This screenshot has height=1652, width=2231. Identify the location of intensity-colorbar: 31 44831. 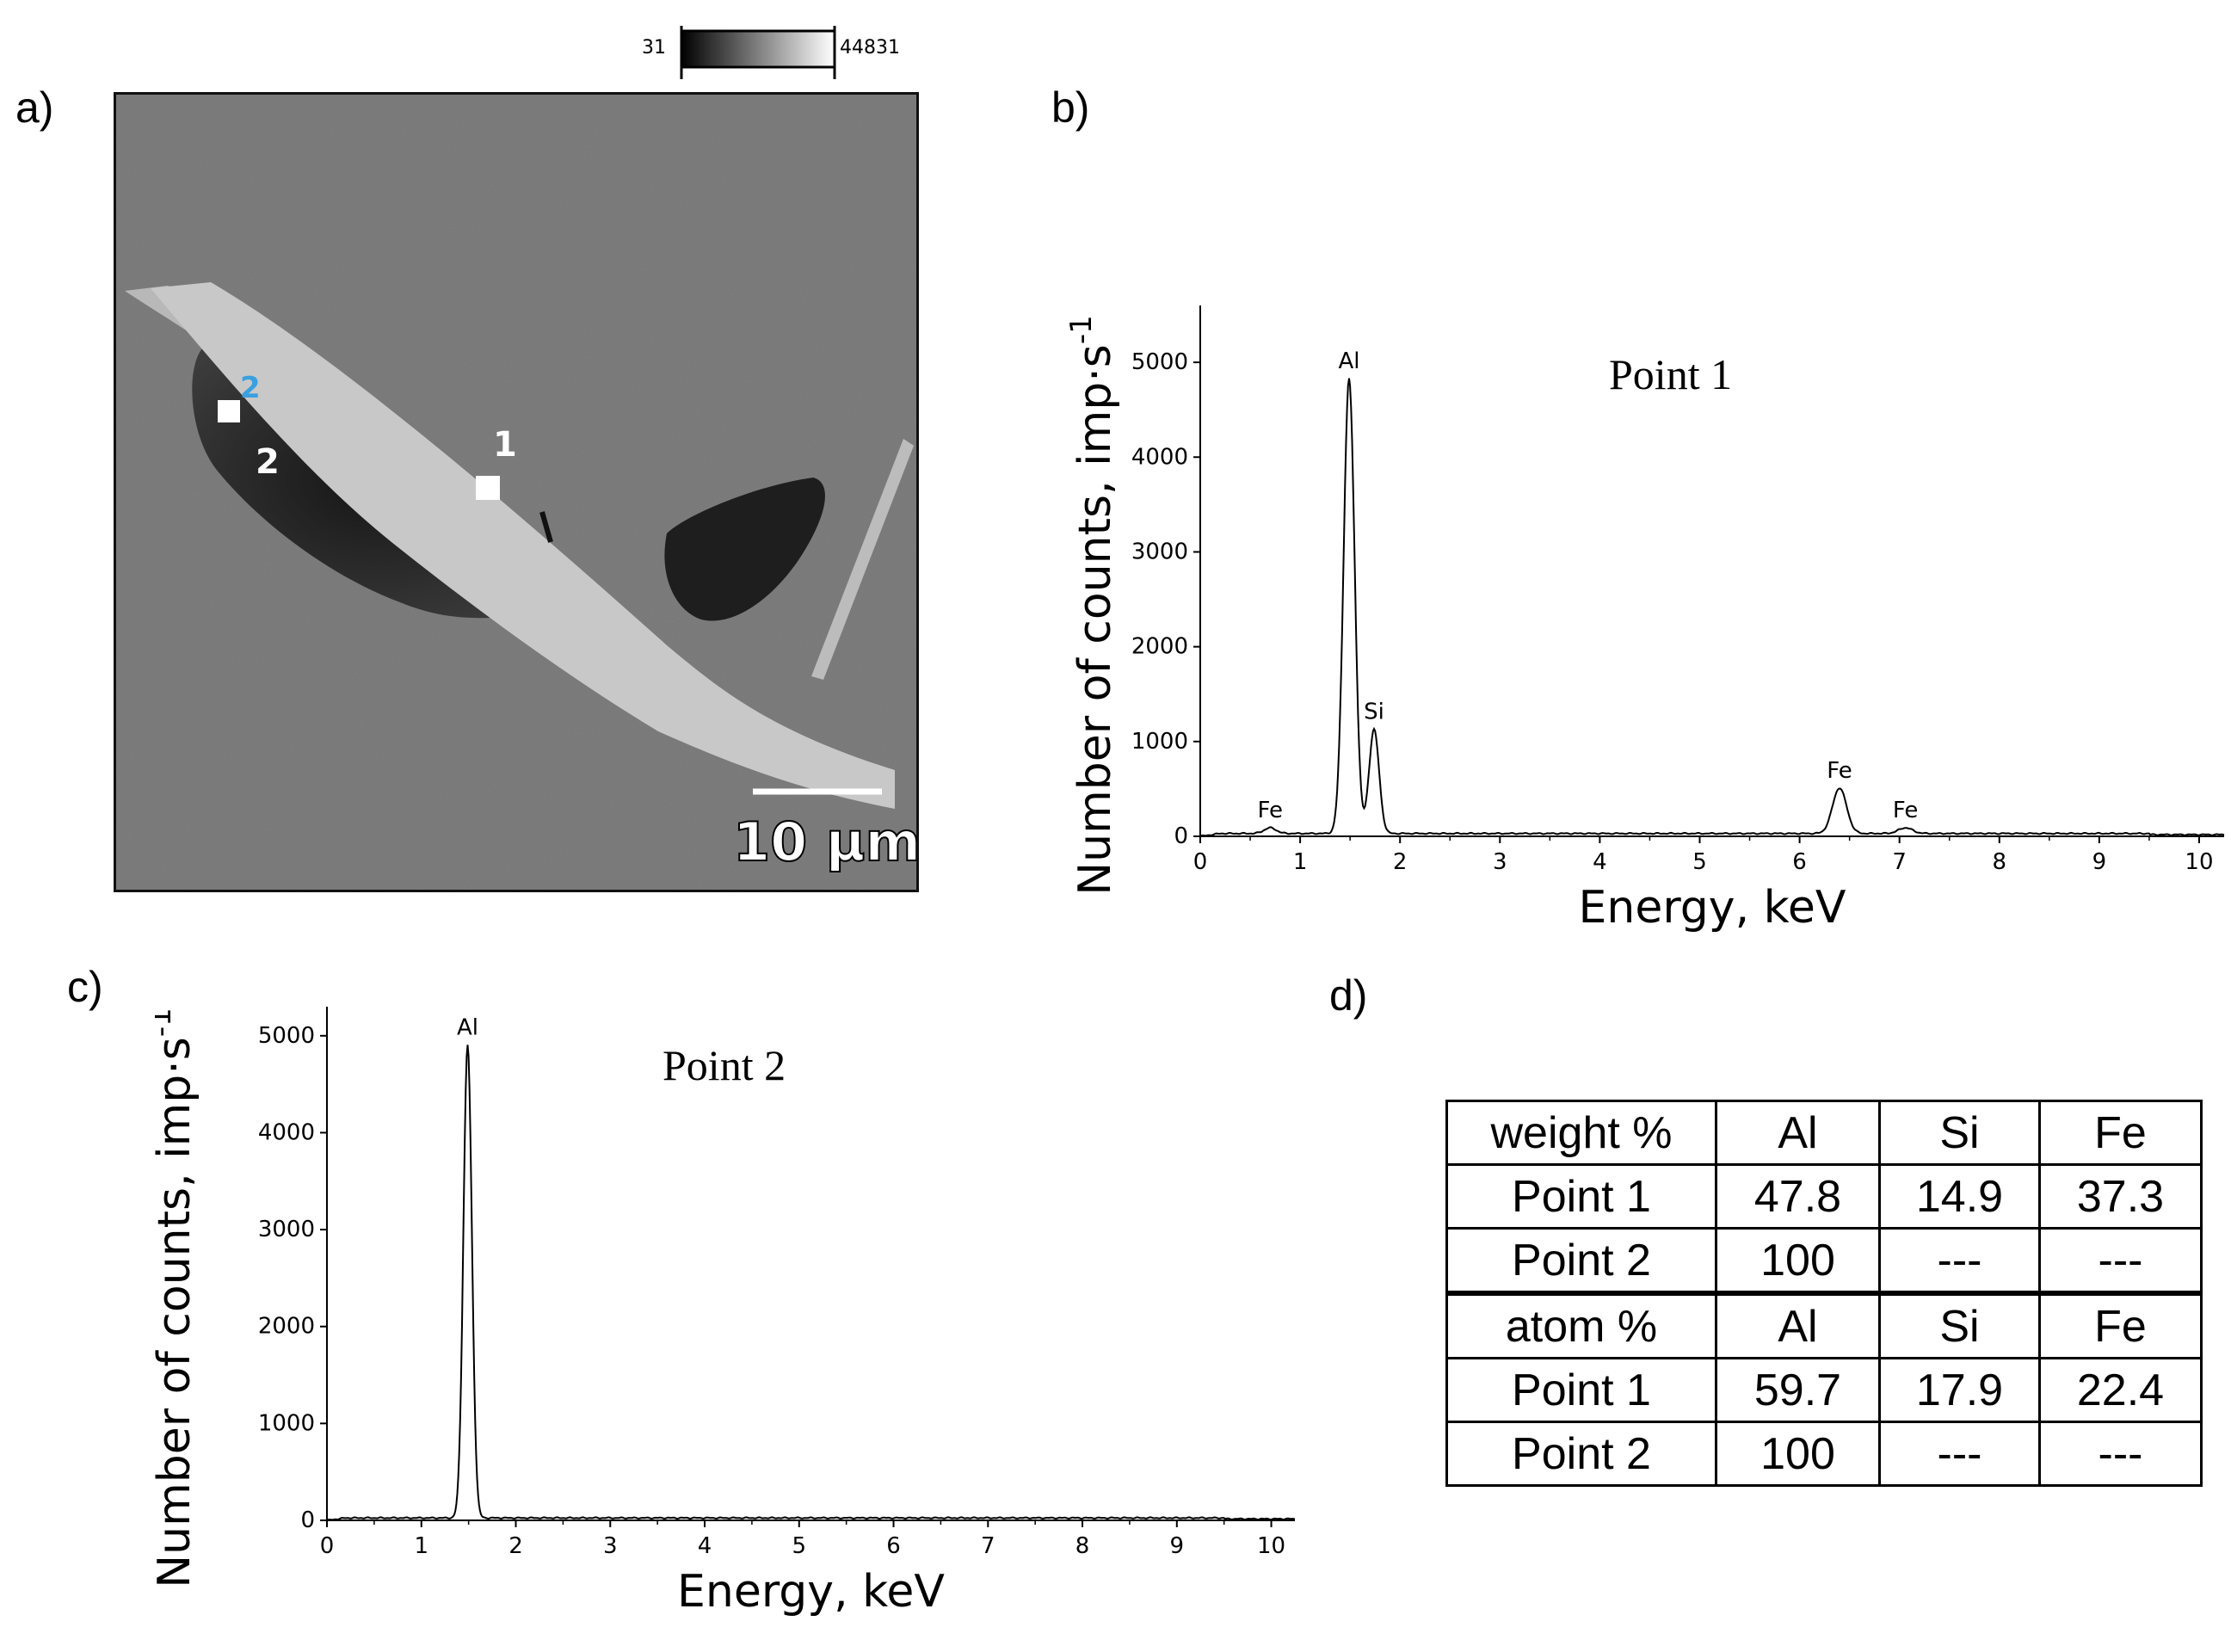
(771, 52).